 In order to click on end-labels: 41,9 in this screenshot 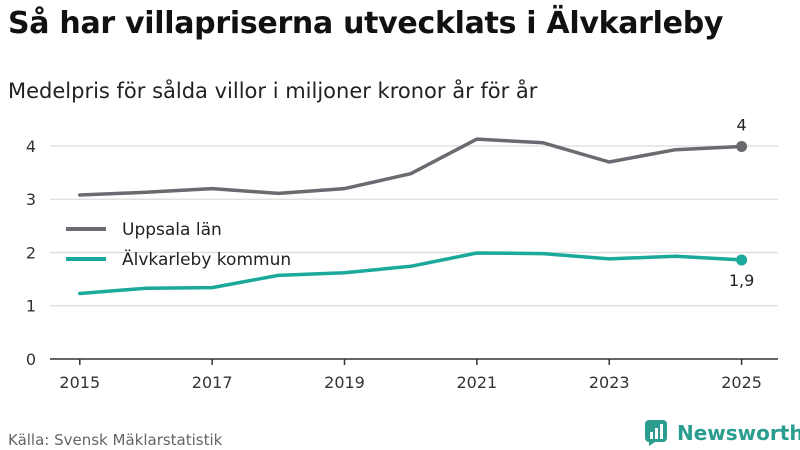, I will do `click(741, 203)`.